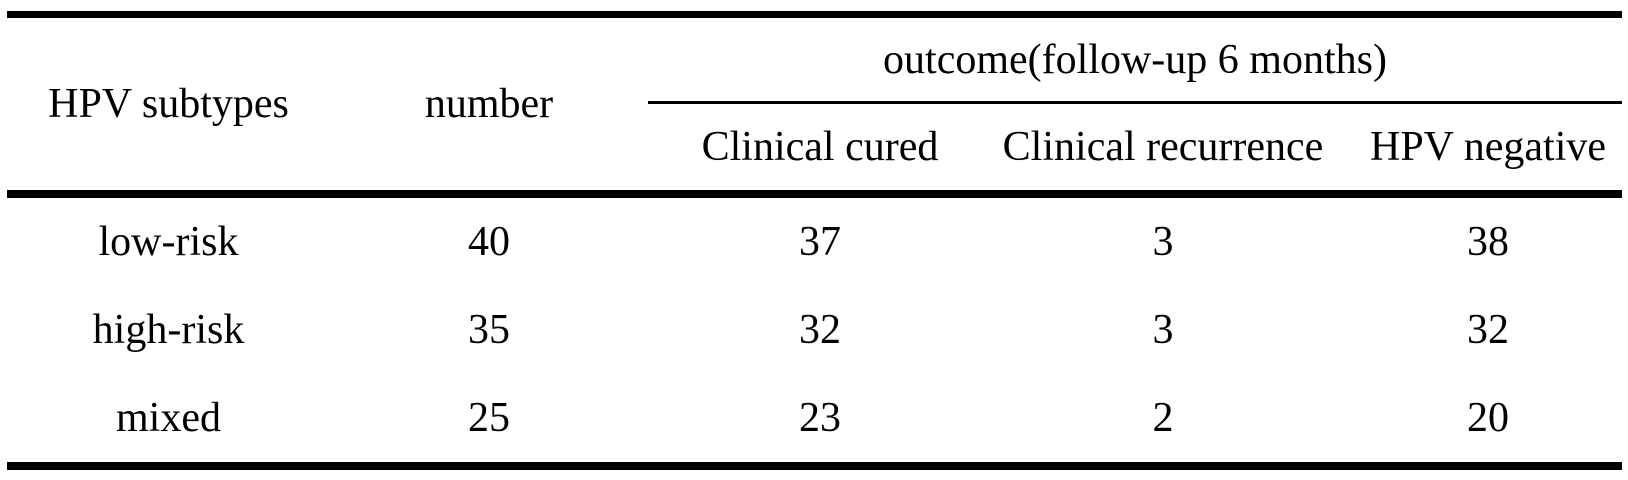 The width and height of the screenshot is (1628, 480). I want to click on table-row-3-subtype: mixed, so click(168, 418).